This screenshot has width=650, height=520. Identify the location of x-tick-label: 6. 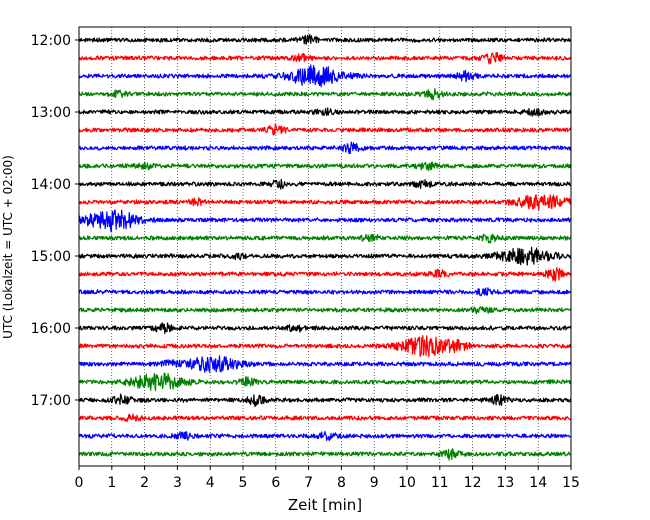
(275, 483).